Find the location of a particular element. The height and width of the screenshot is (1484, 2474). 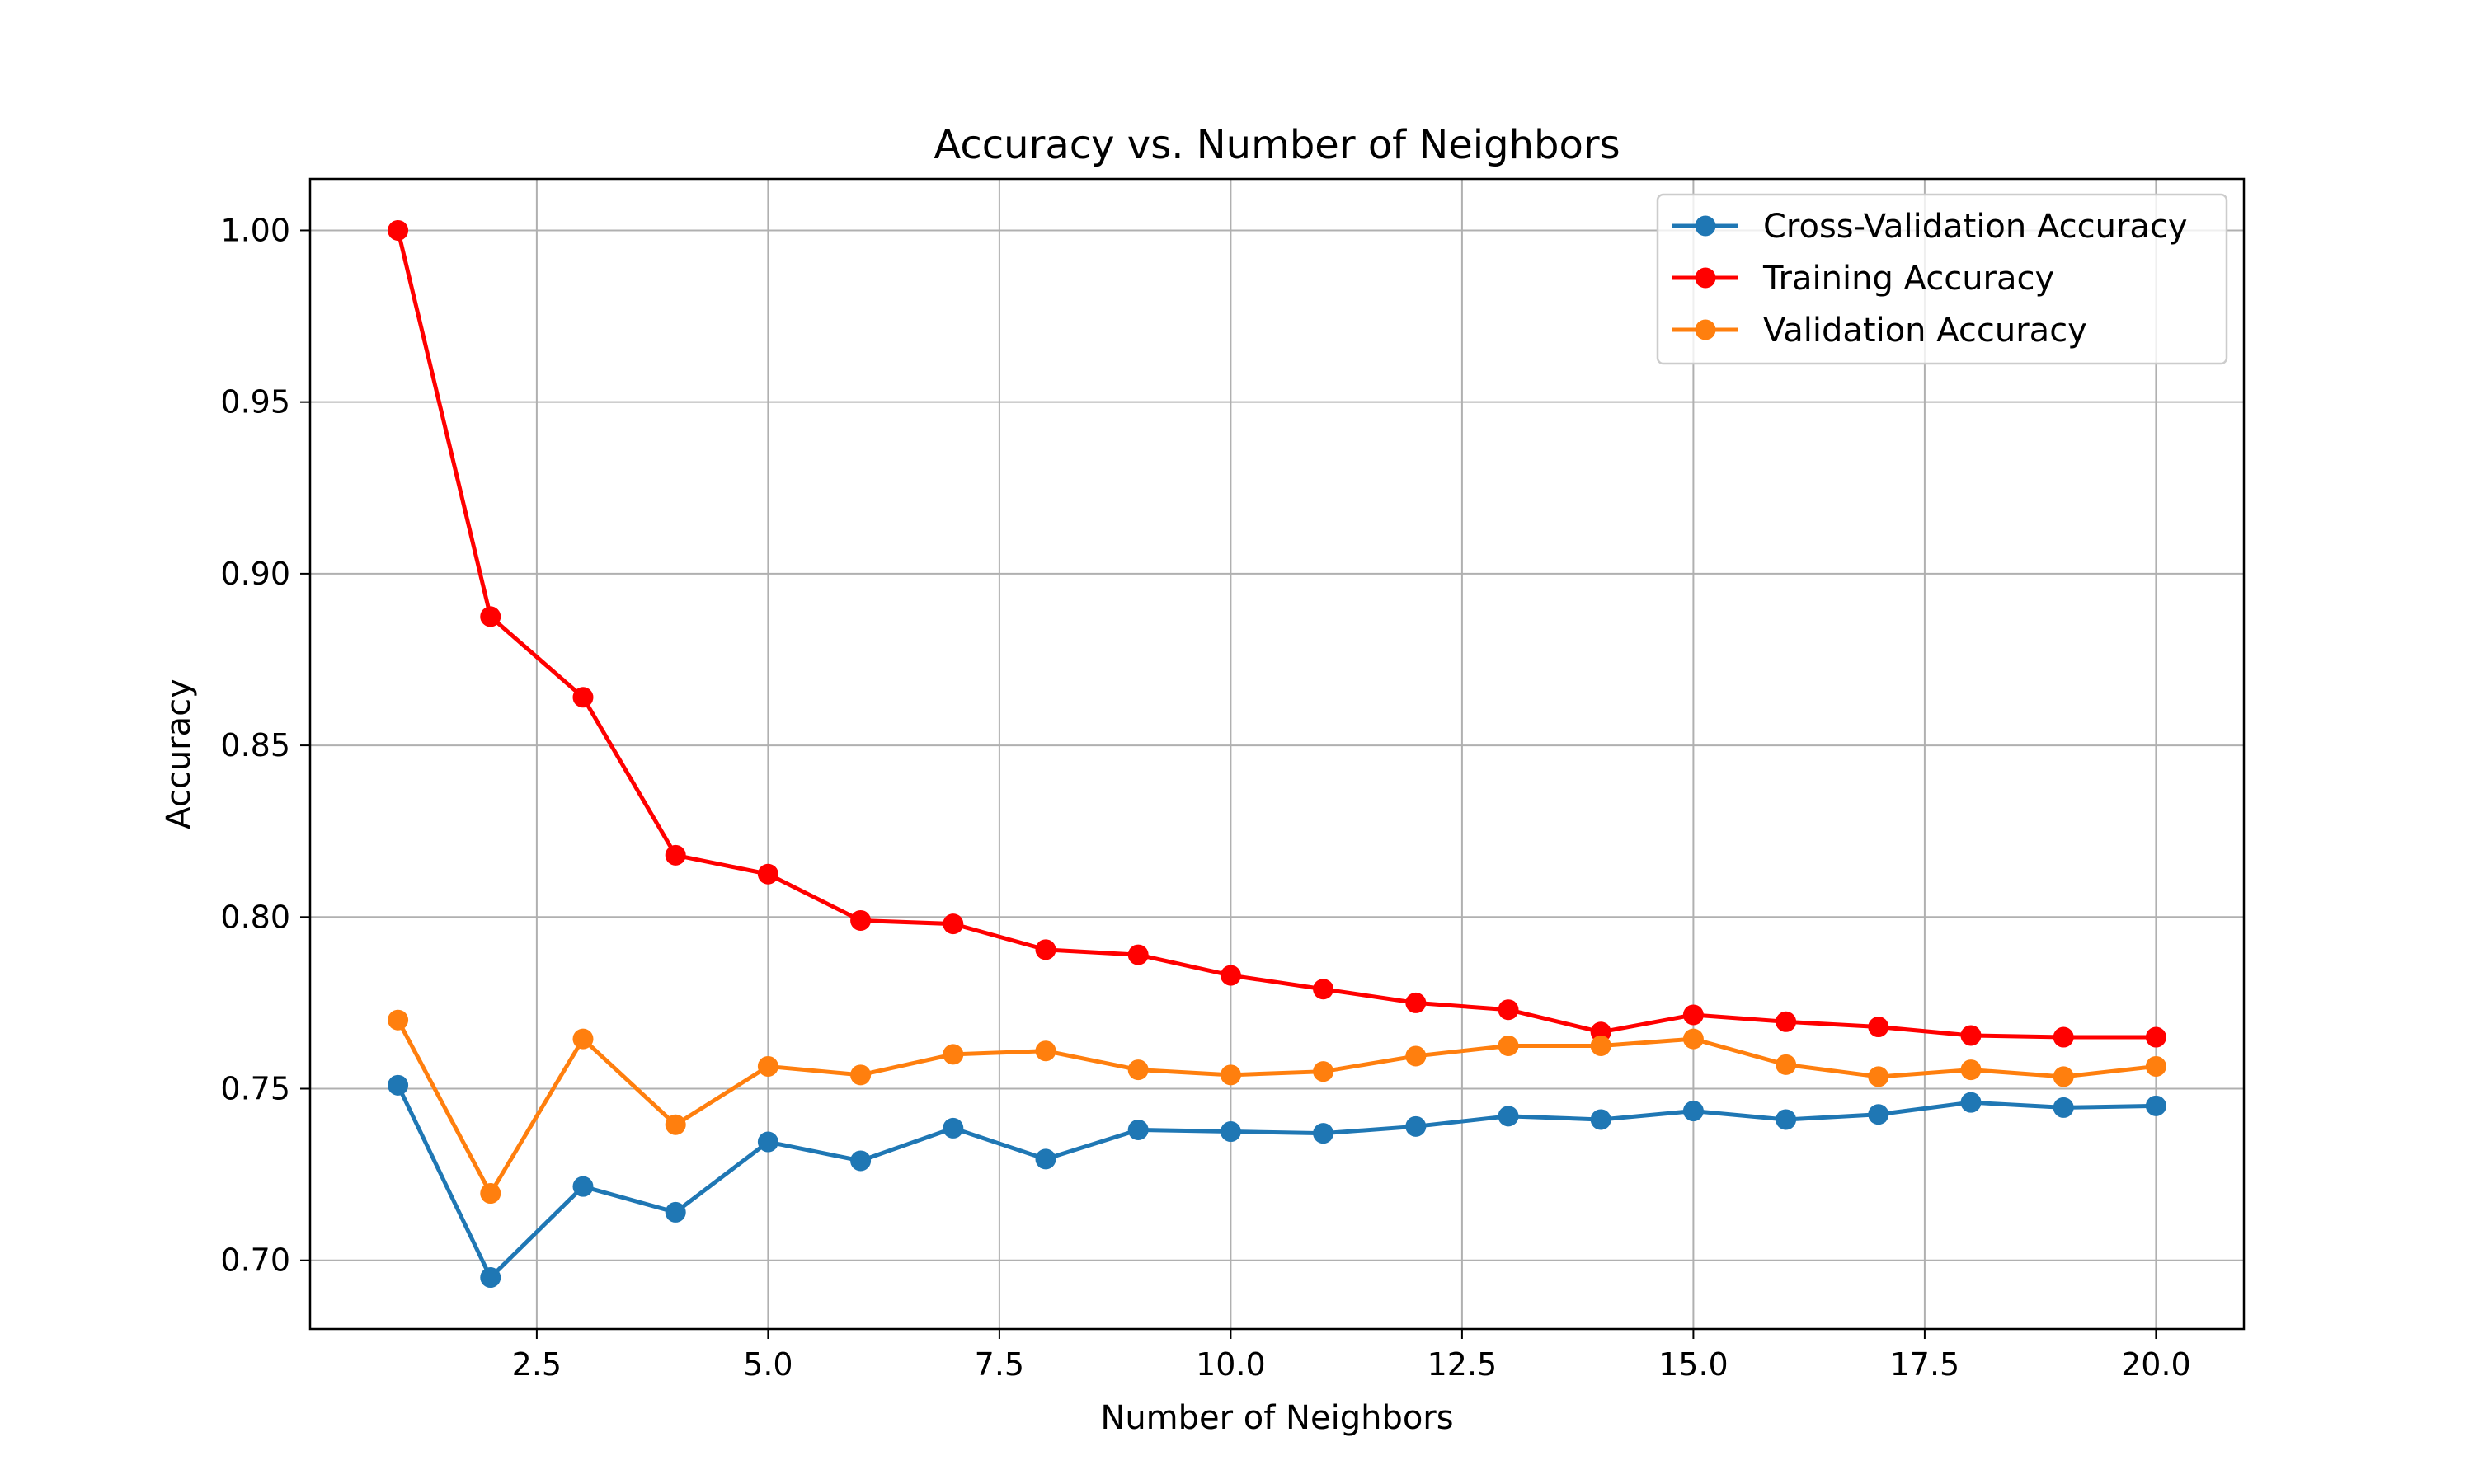

y-tick-label: 1.00 is located at coordinates (255, 230).